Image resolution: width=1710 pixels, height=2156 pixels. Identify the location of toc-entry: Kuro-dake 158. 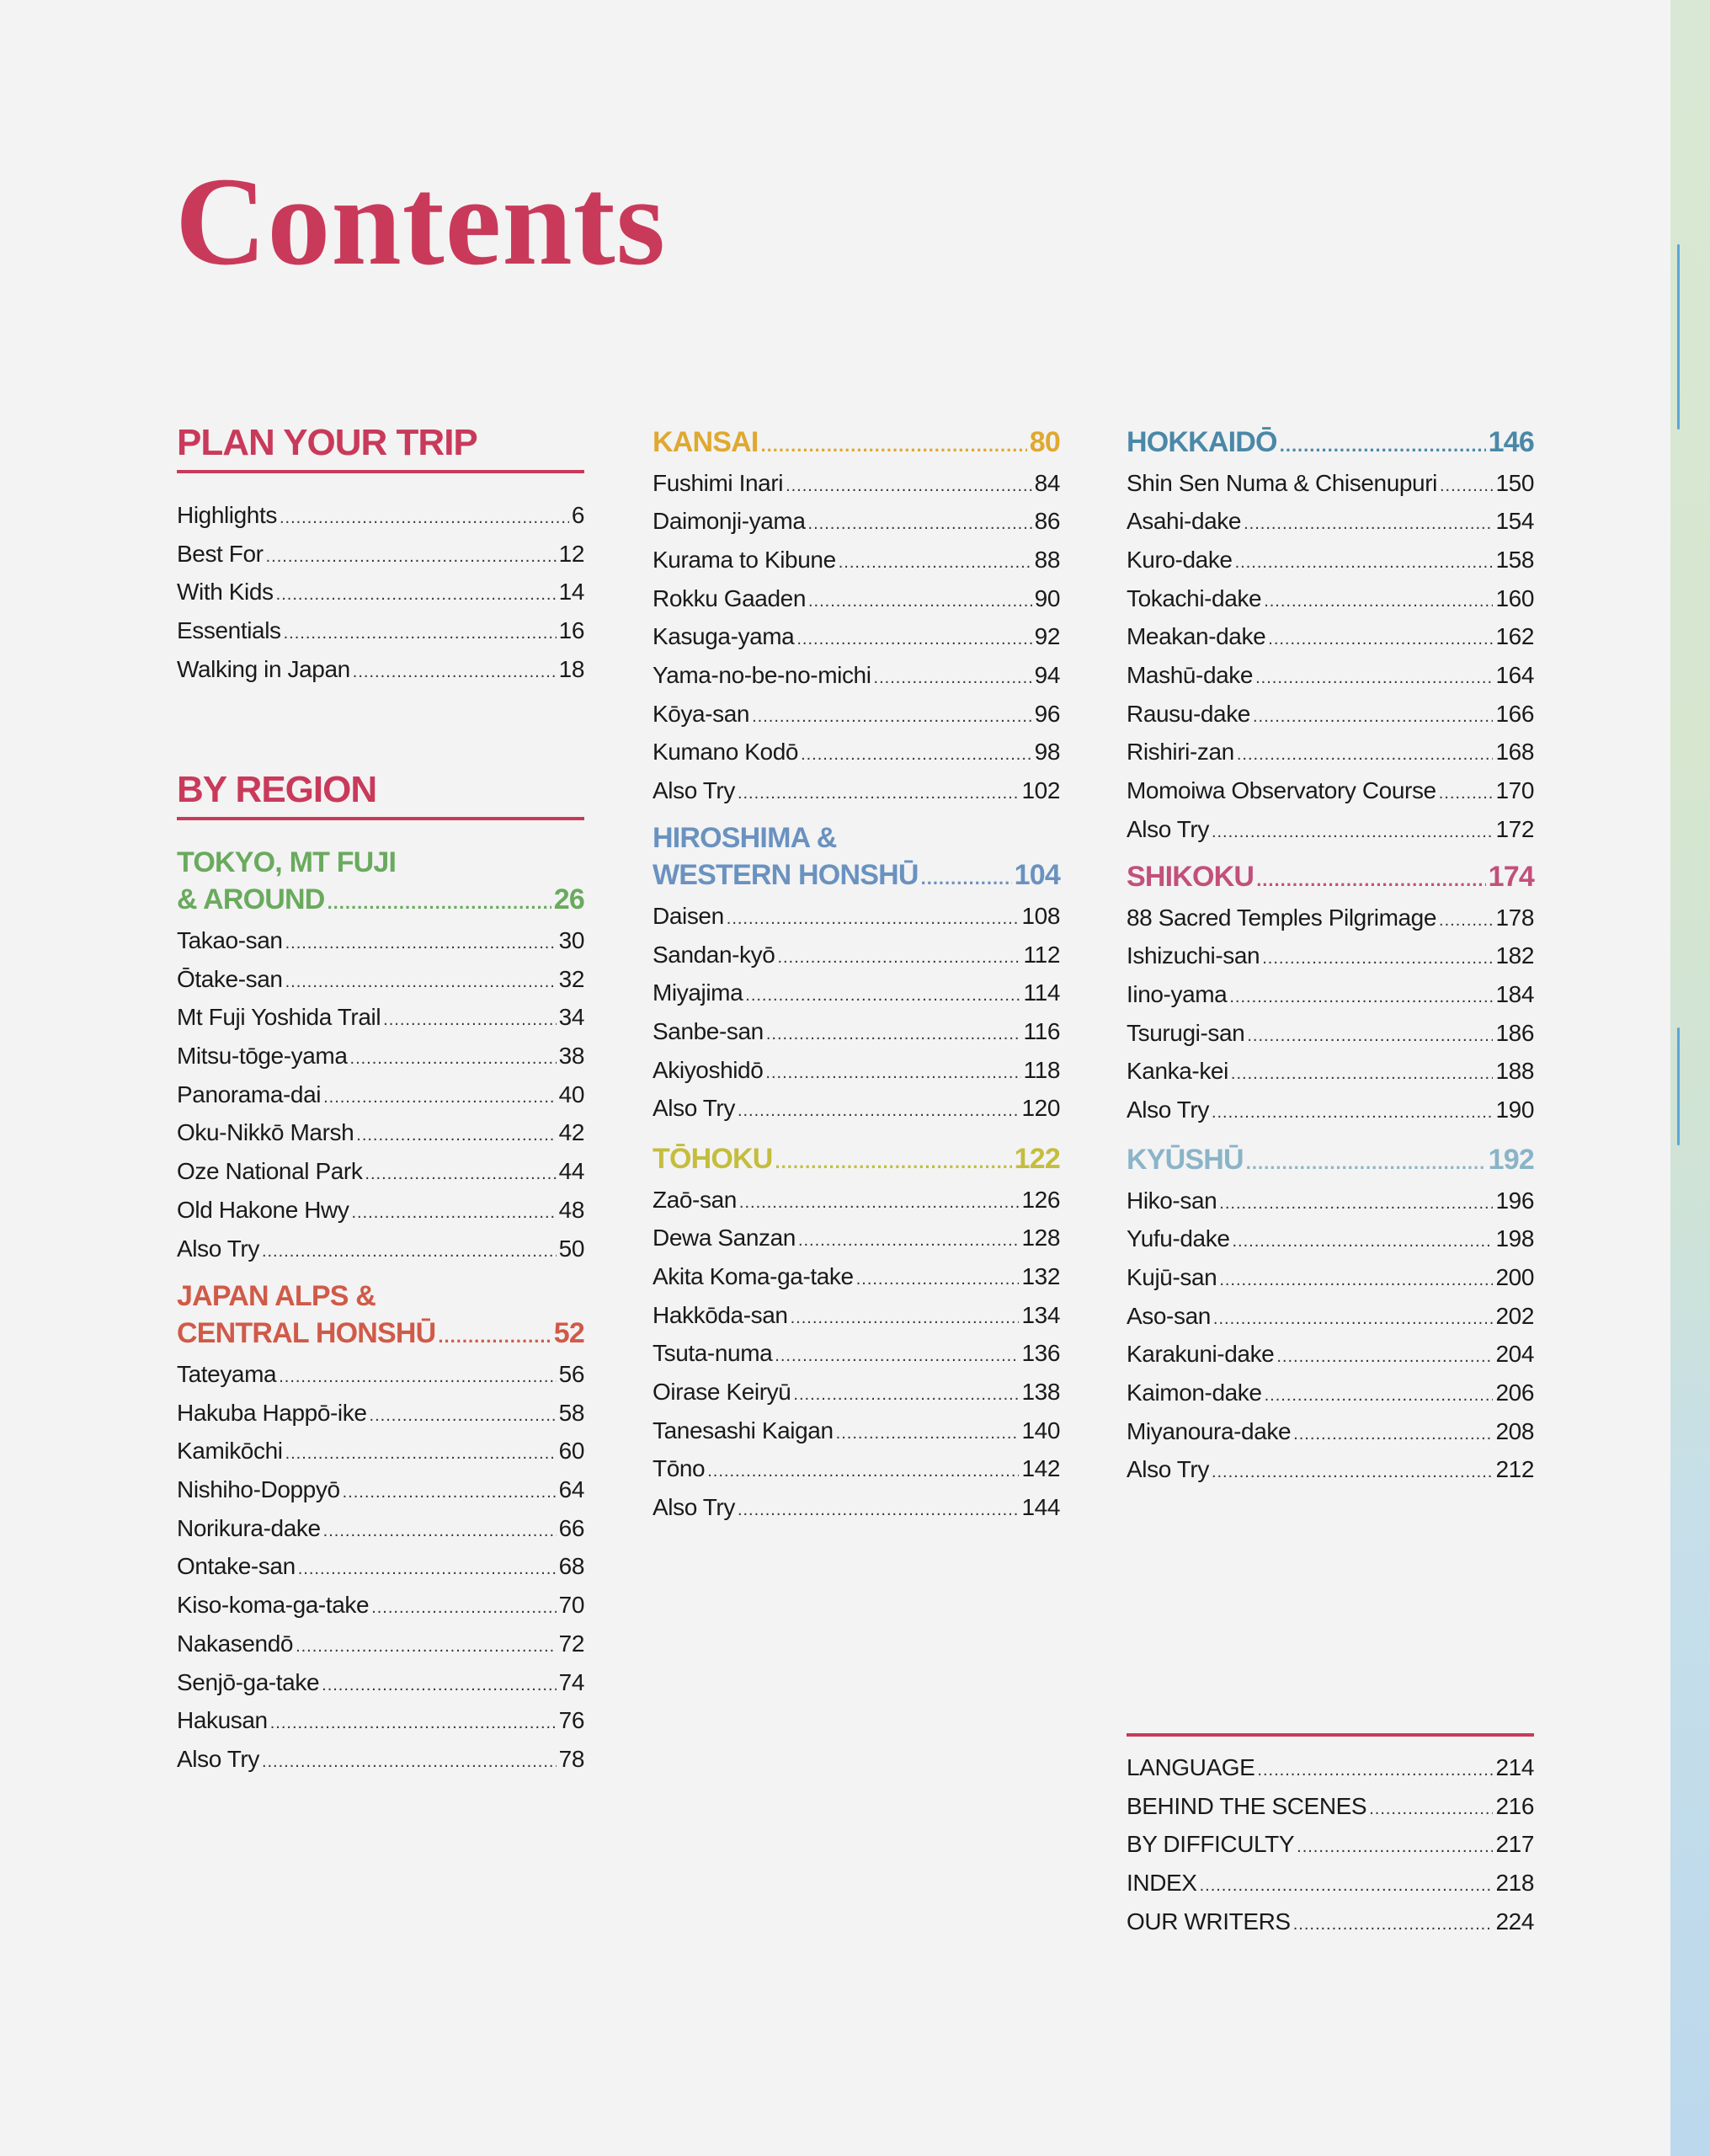
(1330, 560).